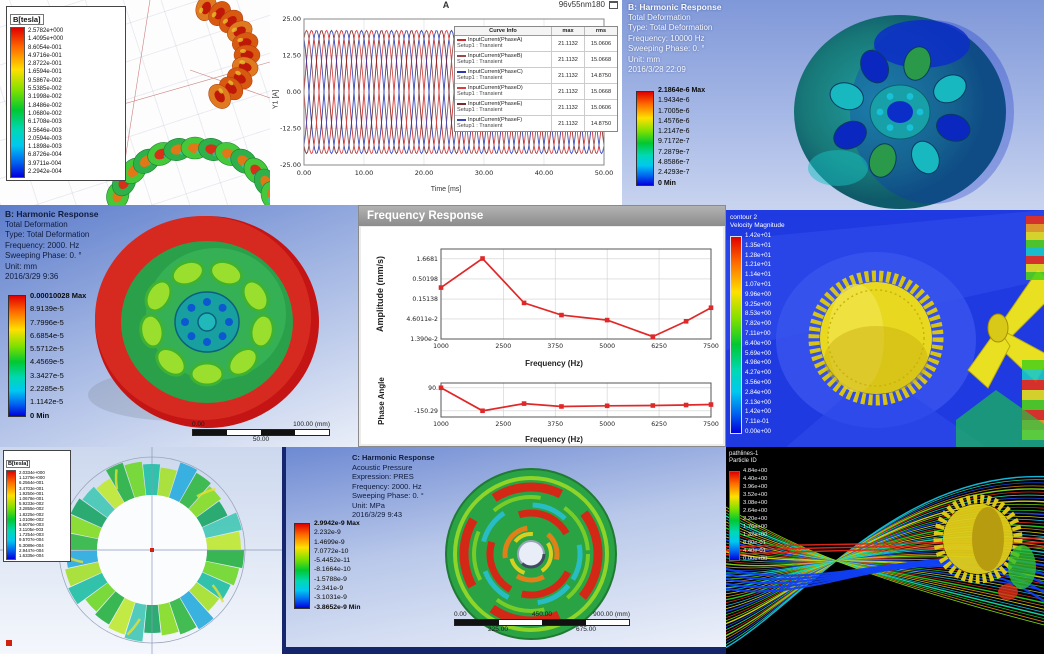  What do you see at coordinates (758, 235) in the screenshot?
I see `legend-value: 1.42e+01` at bounding box center [758, 235].